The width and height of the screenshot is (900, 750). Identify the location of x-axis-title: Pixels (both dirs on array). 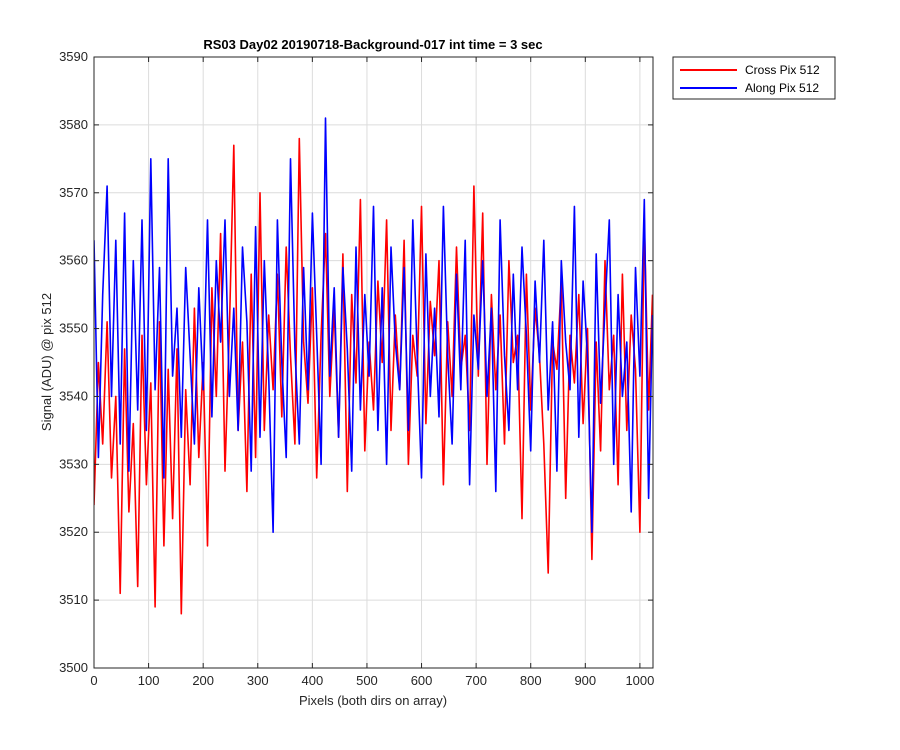
(373, 700).